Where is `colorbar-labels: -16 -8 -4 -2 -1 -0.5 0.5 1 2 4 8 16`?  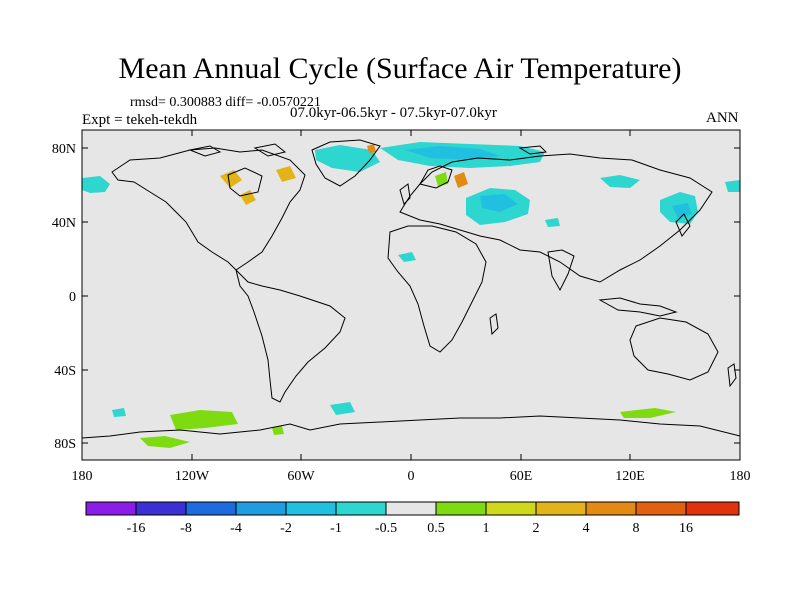
colorbar-labels: -16 -8 -4 -2 -1 -0.5 0.5 1 2 4 8 16 is located at coordinates (410, 528).